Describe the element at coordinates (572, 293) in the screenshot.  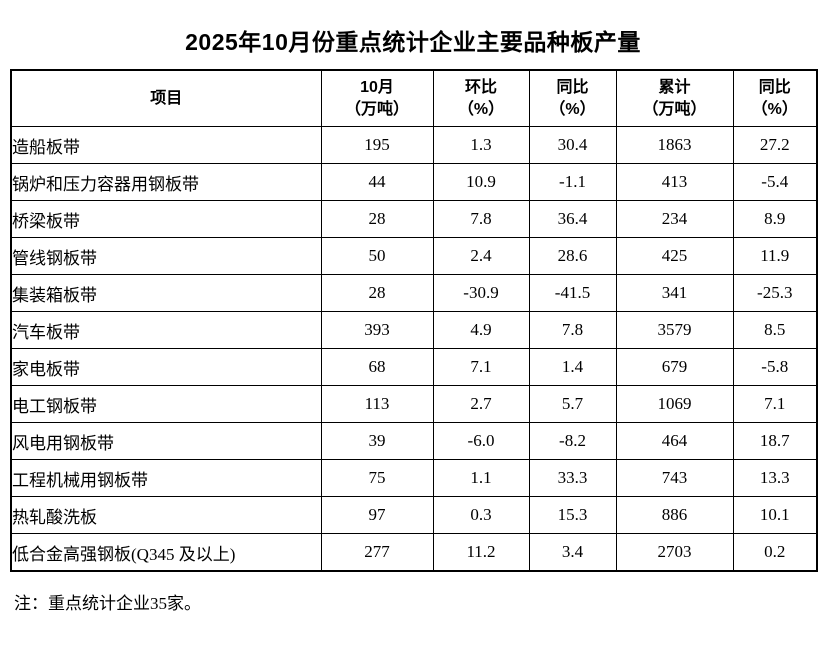
I see `value-cell: -41.5` at that location.